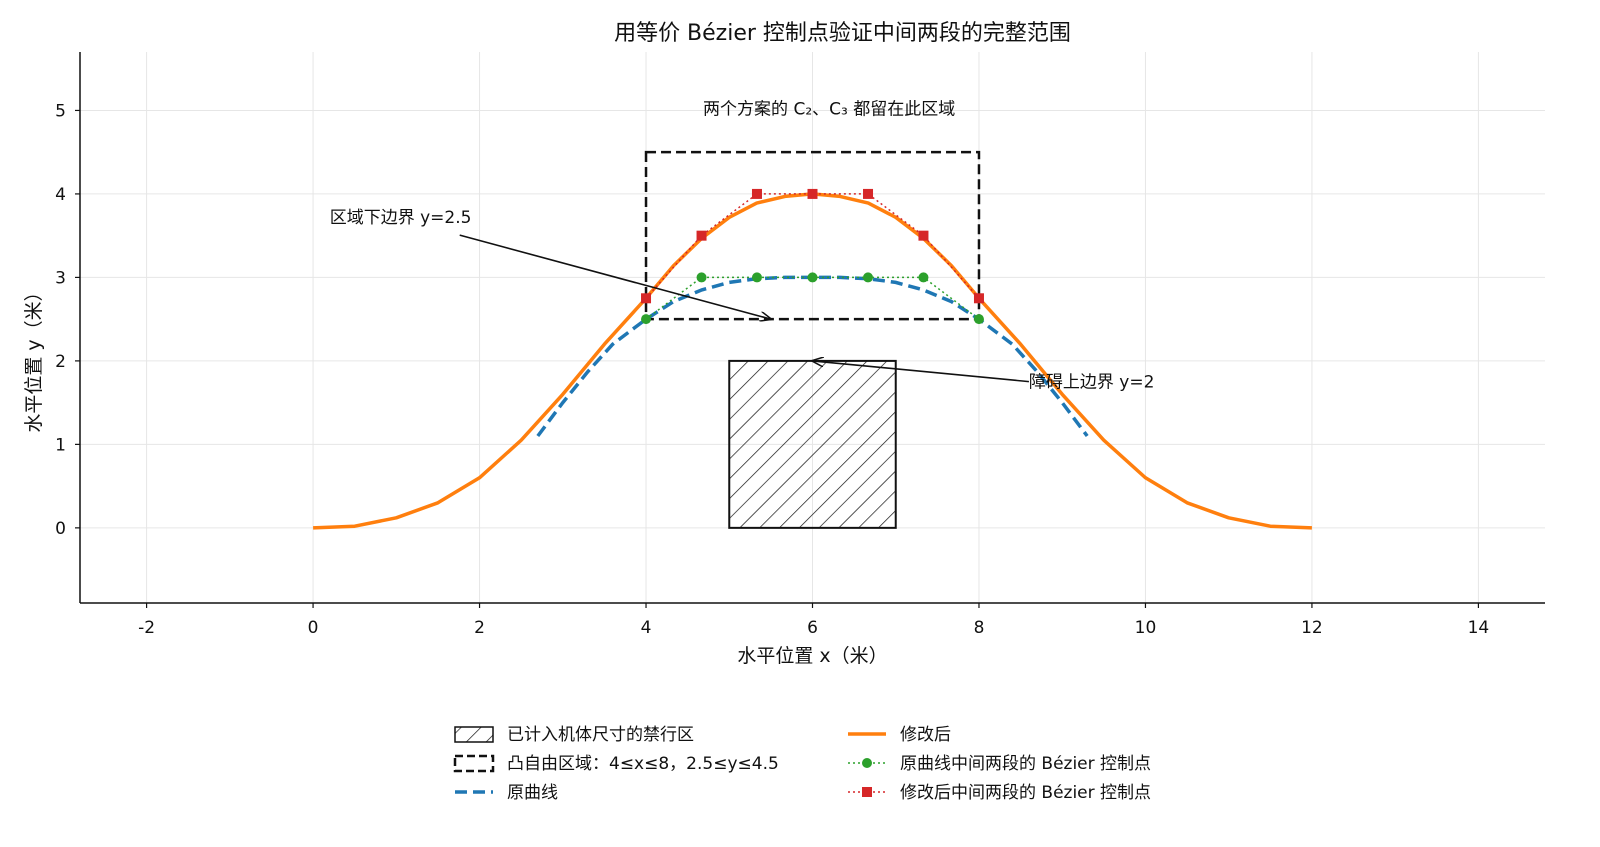  What do you see at coordinates (812, 235) in the screenshot?
I see `free-region-box` at bounding box center [812, 235].